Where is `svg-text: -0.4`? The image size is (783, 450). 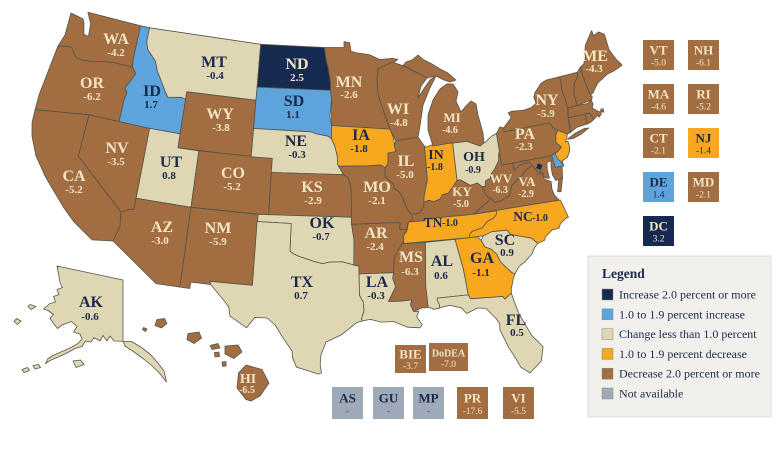
svg-text: -0.4 is located at coordinates (215, 76).